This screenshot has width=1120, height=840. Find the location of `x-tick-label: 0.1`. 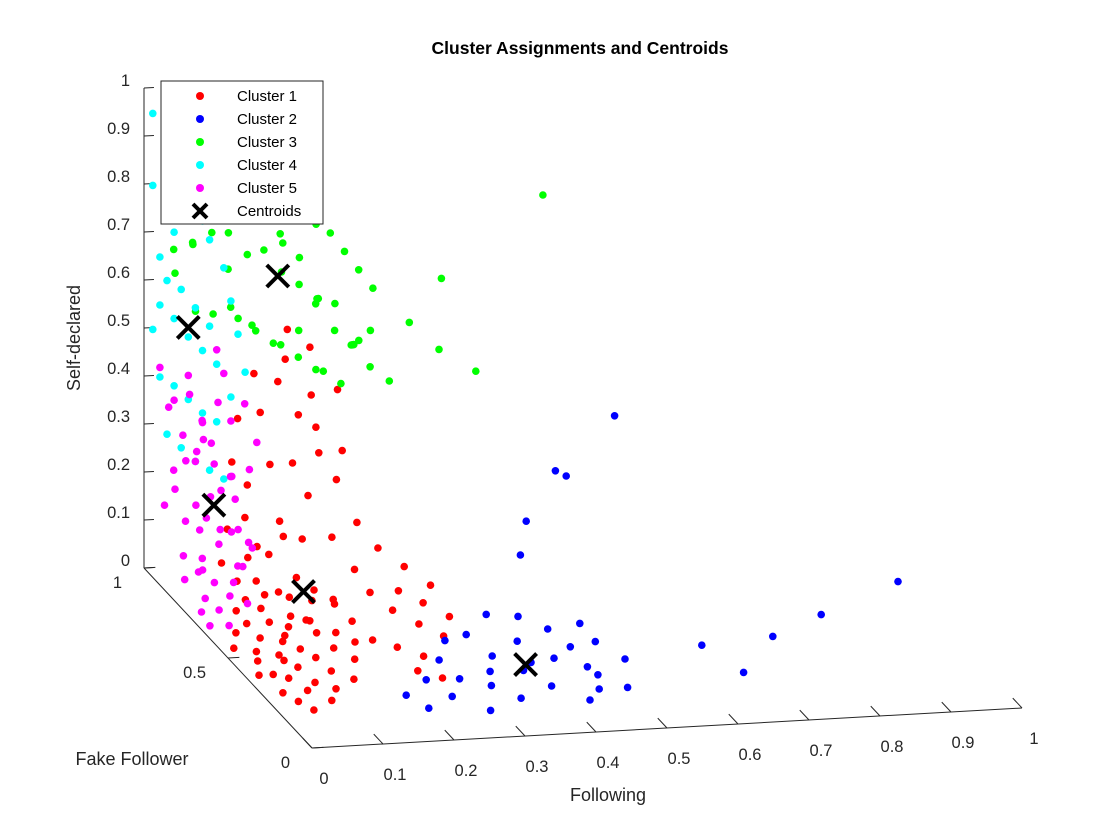

x-tick-label: 0.1 is located at coordinates (395, 775).